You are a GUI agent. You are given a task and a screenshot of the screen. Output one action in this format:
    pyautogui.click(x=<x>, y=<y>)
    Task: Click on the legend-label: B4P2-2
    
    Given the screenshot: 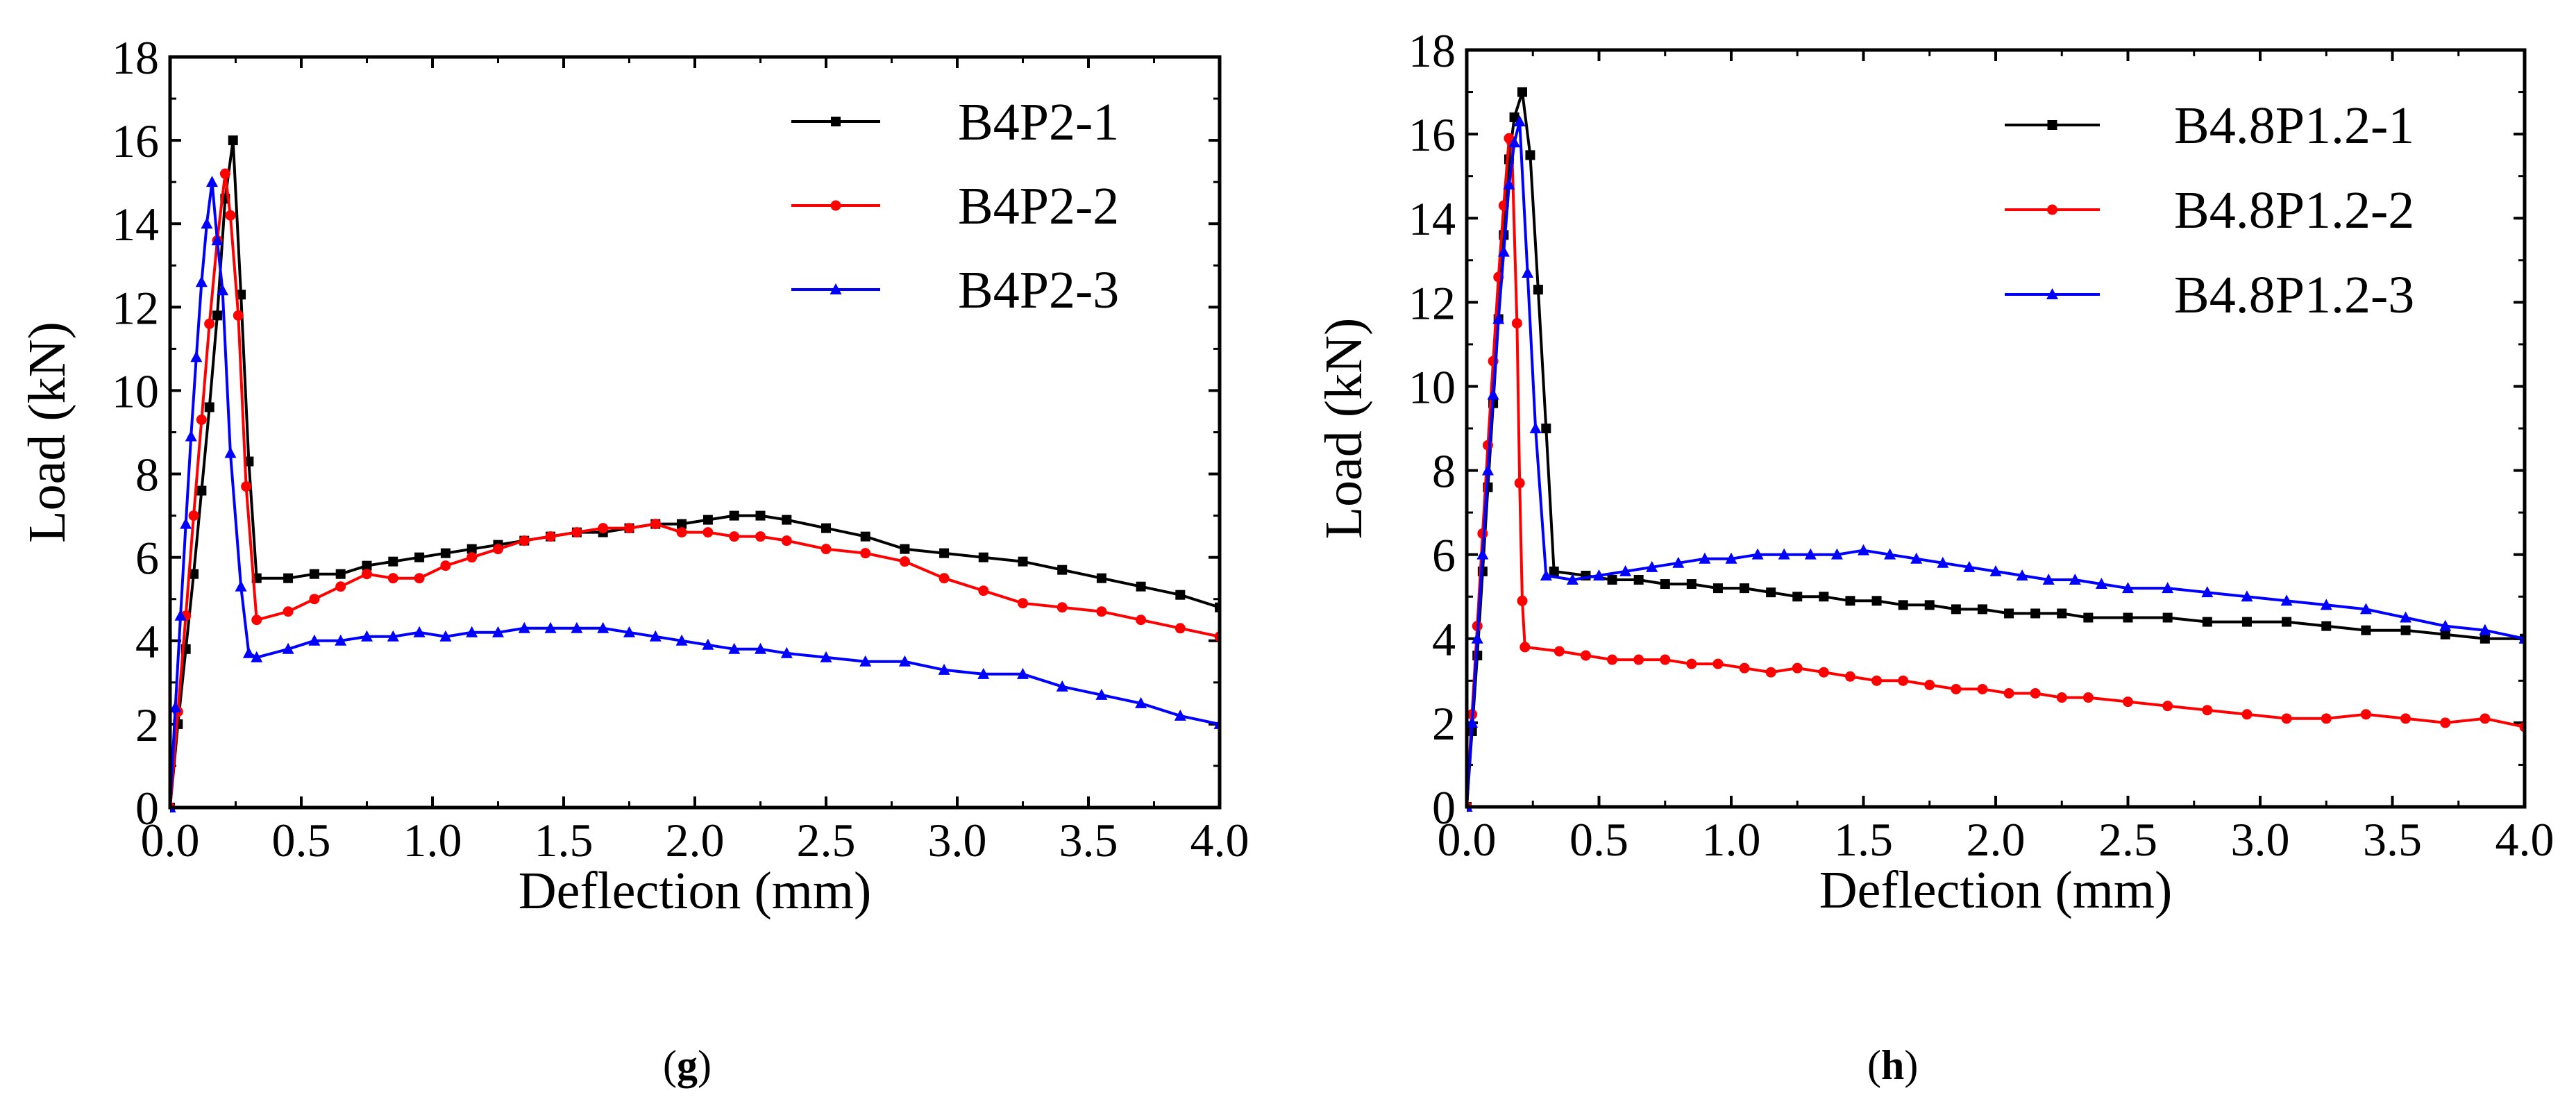 What is the action you would take?
    pyautogui.click(x=1038, y=206)
    